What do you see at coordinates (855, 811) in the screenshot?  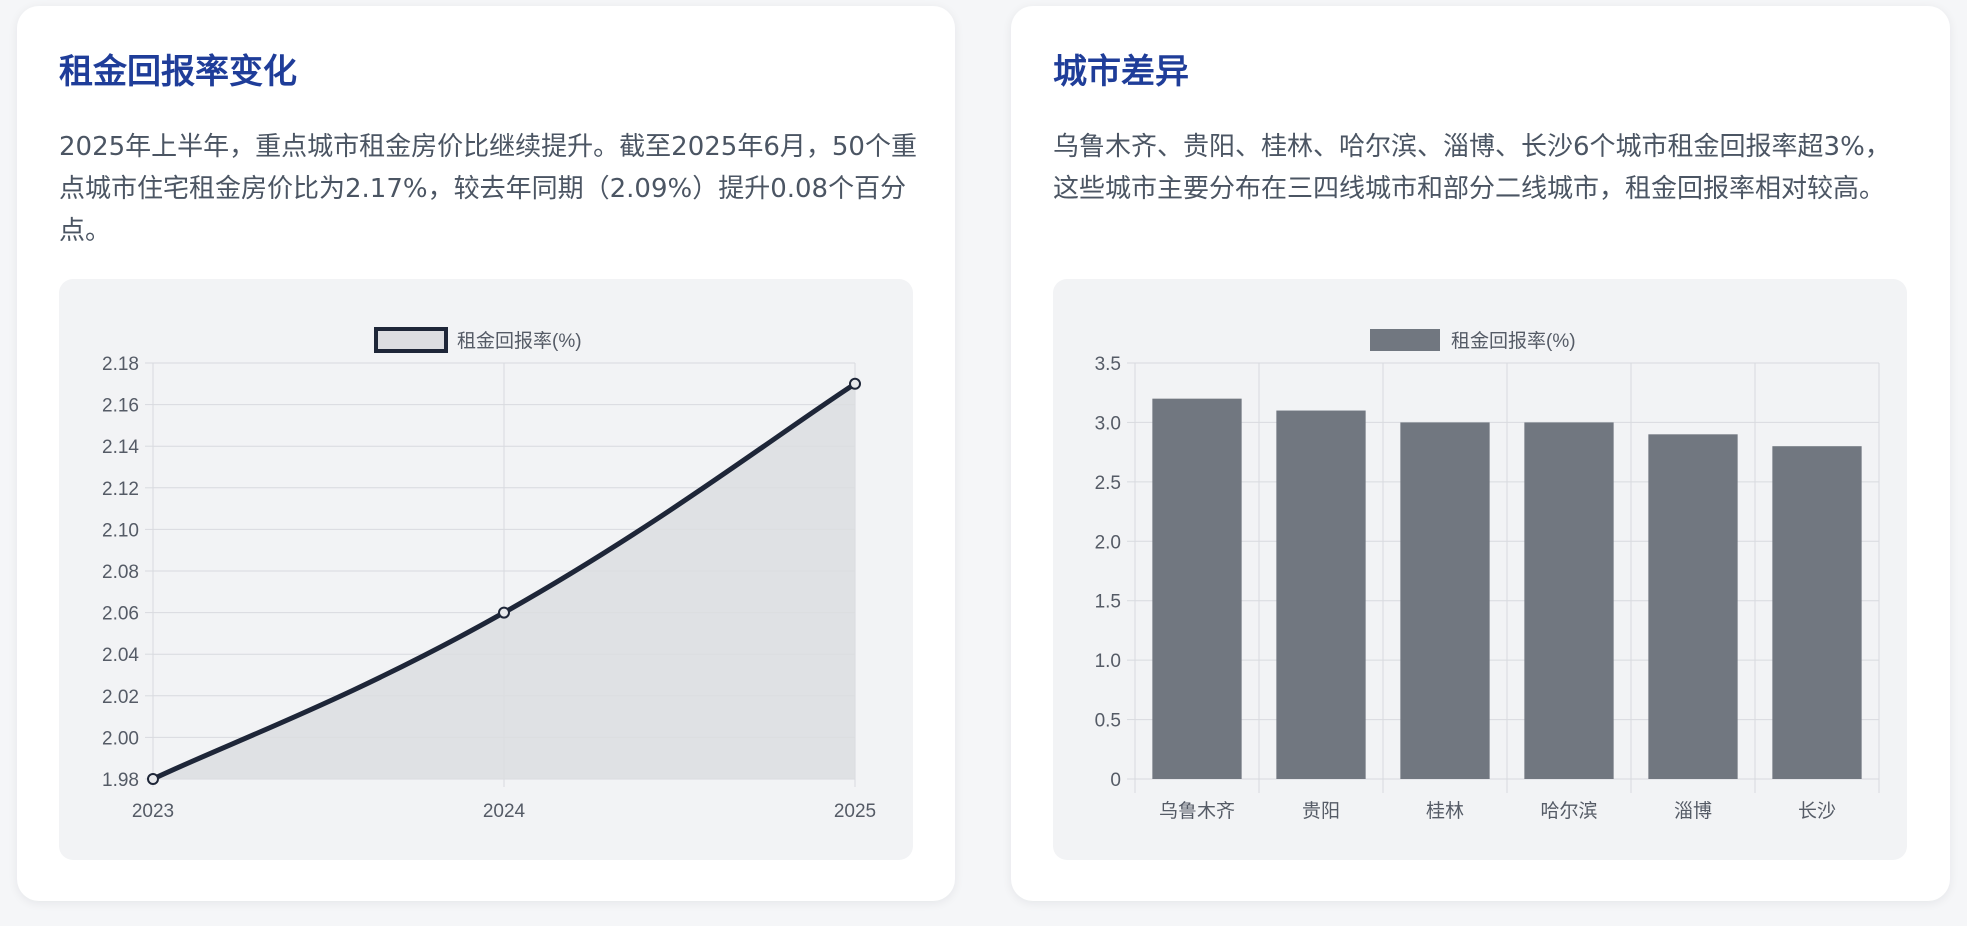 I see `x-tick-label: 2025` at bounding box center [855, 811].